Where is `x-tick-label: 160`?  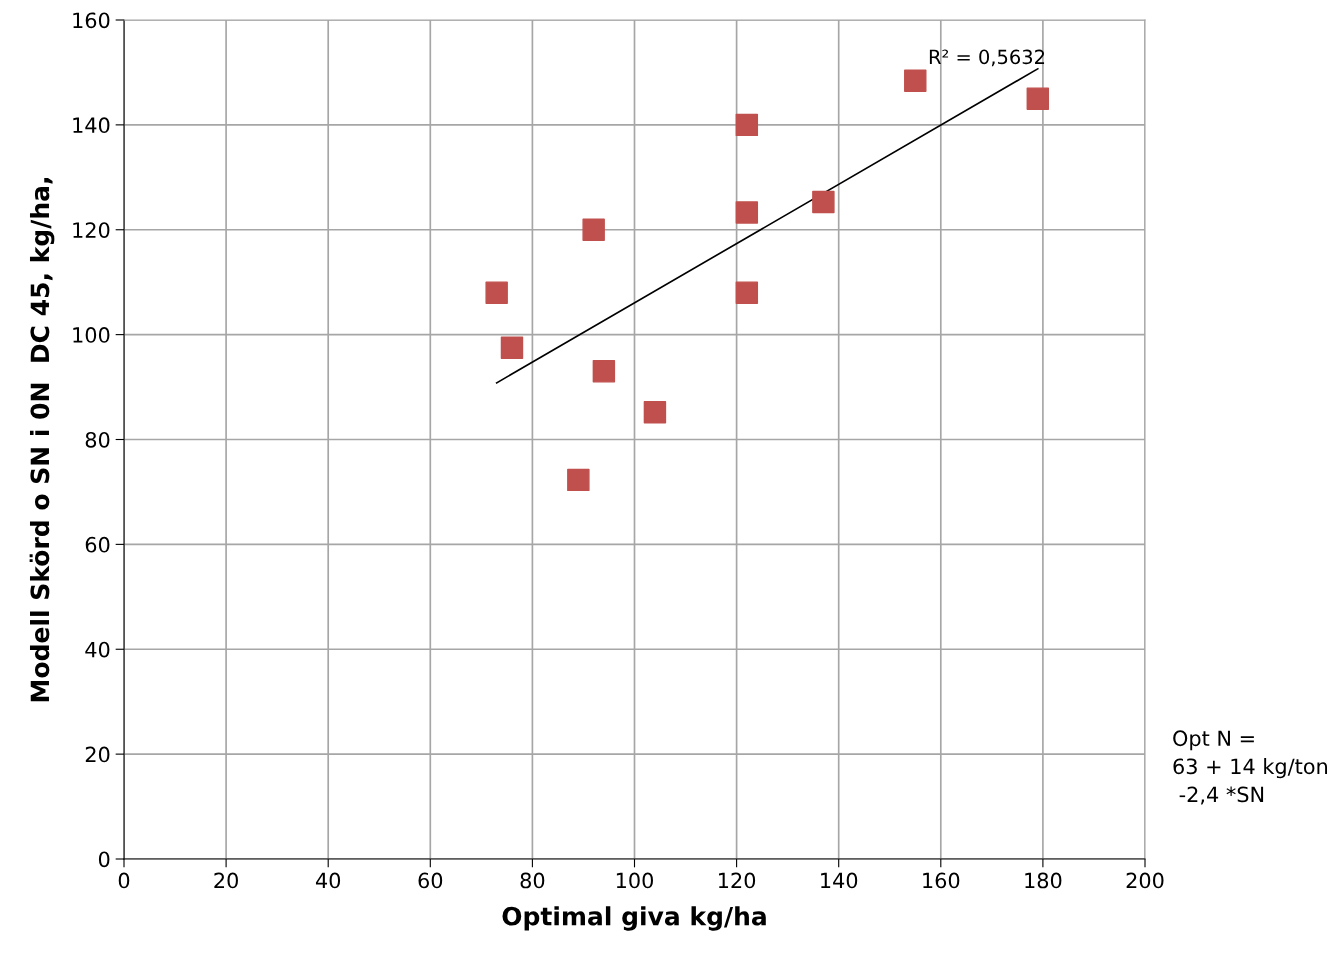
x-tick-label: 160 is located at coordinates (941, 880).